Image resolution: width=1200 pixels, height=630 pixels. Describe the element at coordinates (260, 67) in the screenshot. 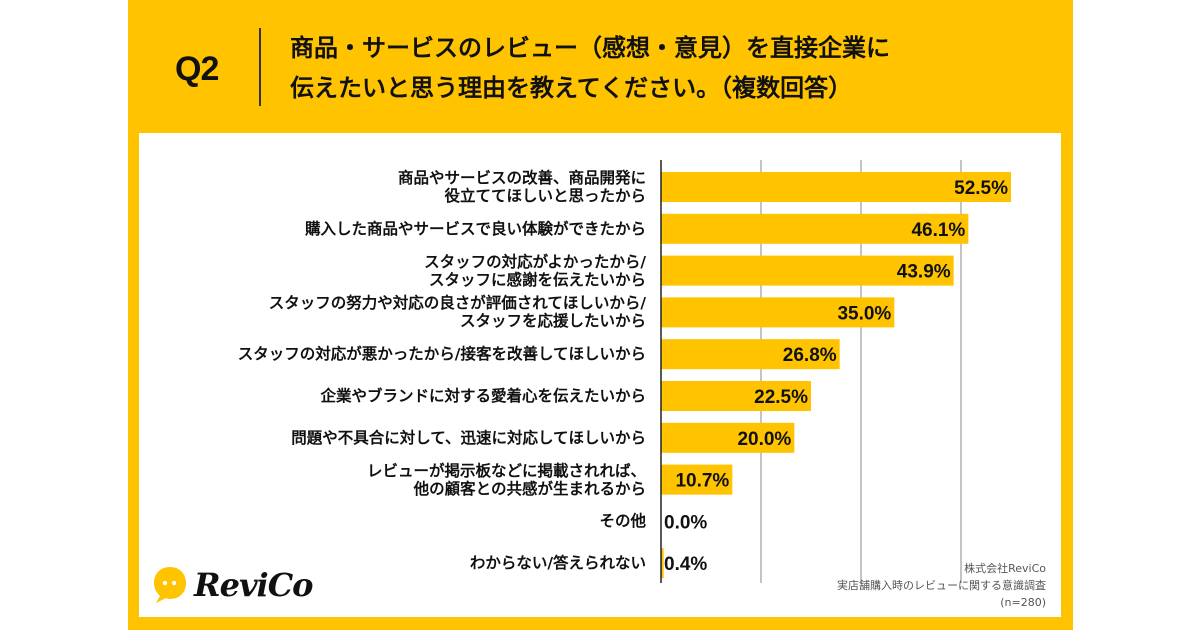

I see `header-divider` at that location.